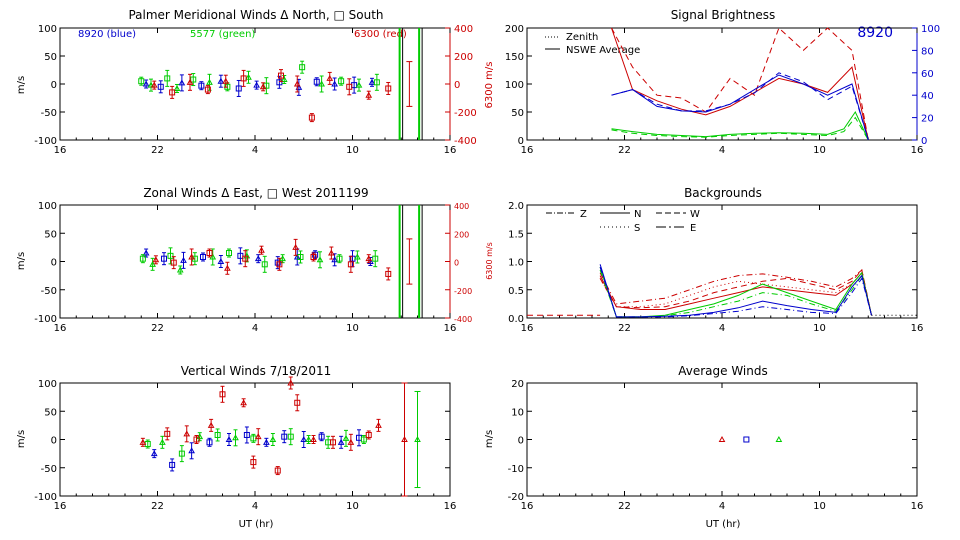  What do you see at coordinates (49, 113) in the screenshot?
I see `merid-y-tick-label: -50` at bounding box center [49, 113].